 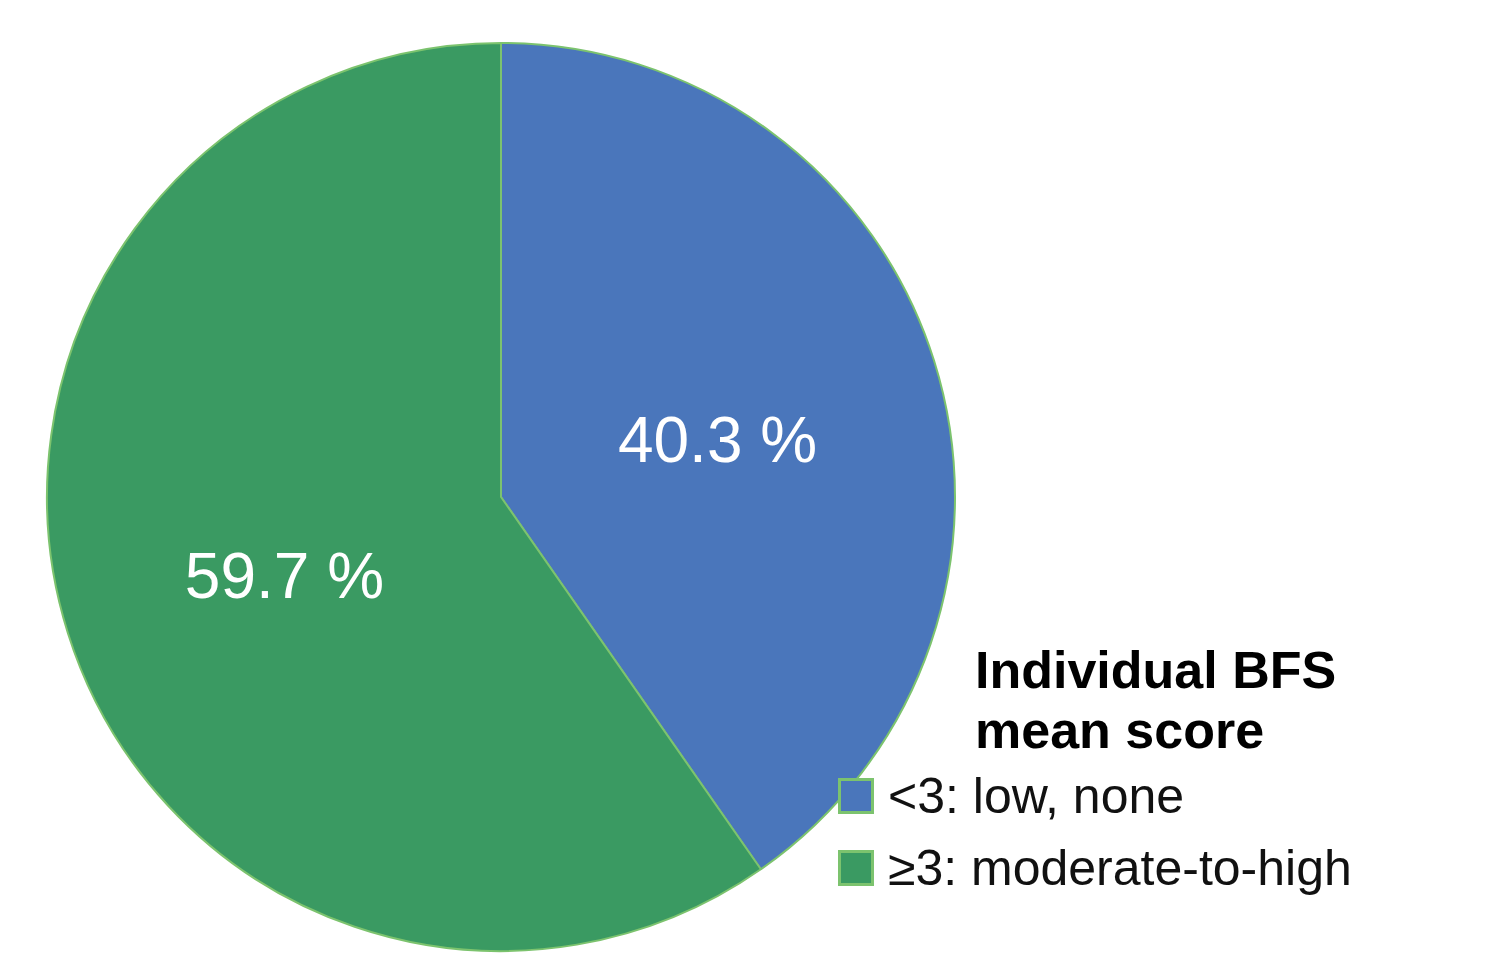 What do you see at coordinates (284, 575) in the screenshot?
I see `data-label: 59.7 %` at bounding box center [284, 575].